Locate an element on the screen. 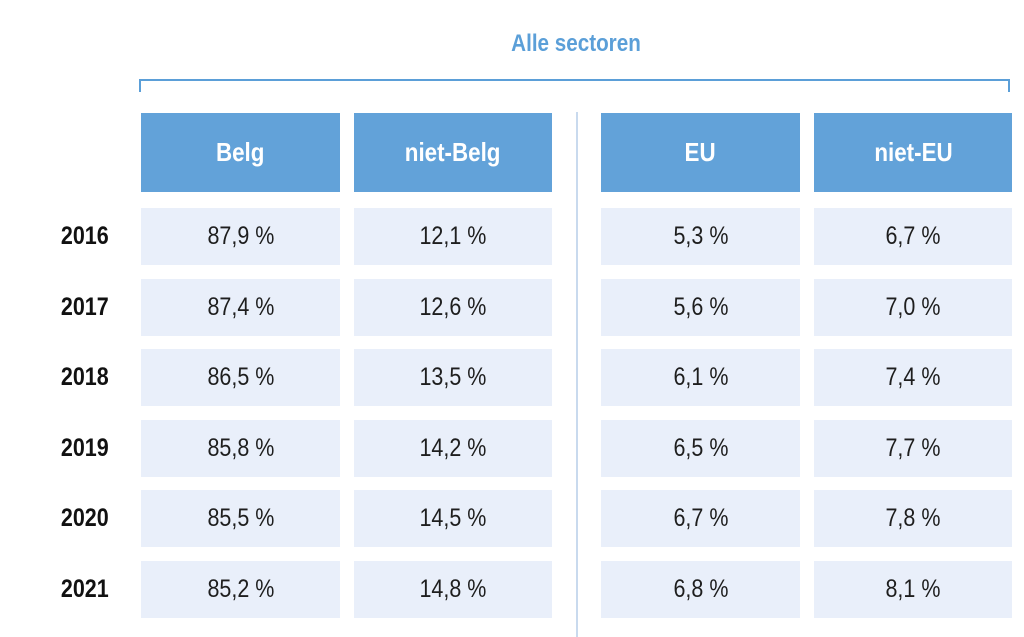  table-cell: 85,8 % is located at coordinates (240, 448).